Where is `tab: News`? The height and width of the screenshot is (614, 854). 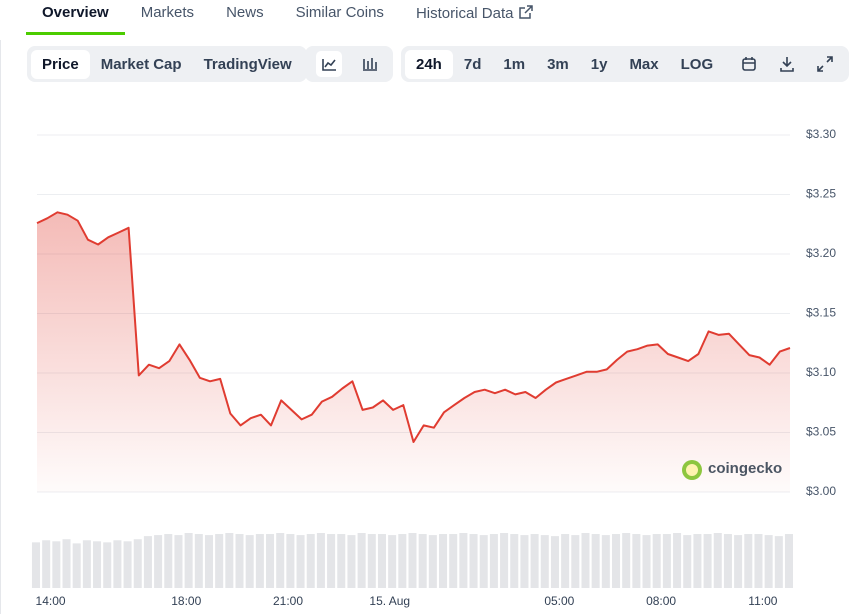 tab: News is located at coordinates (245, 12).